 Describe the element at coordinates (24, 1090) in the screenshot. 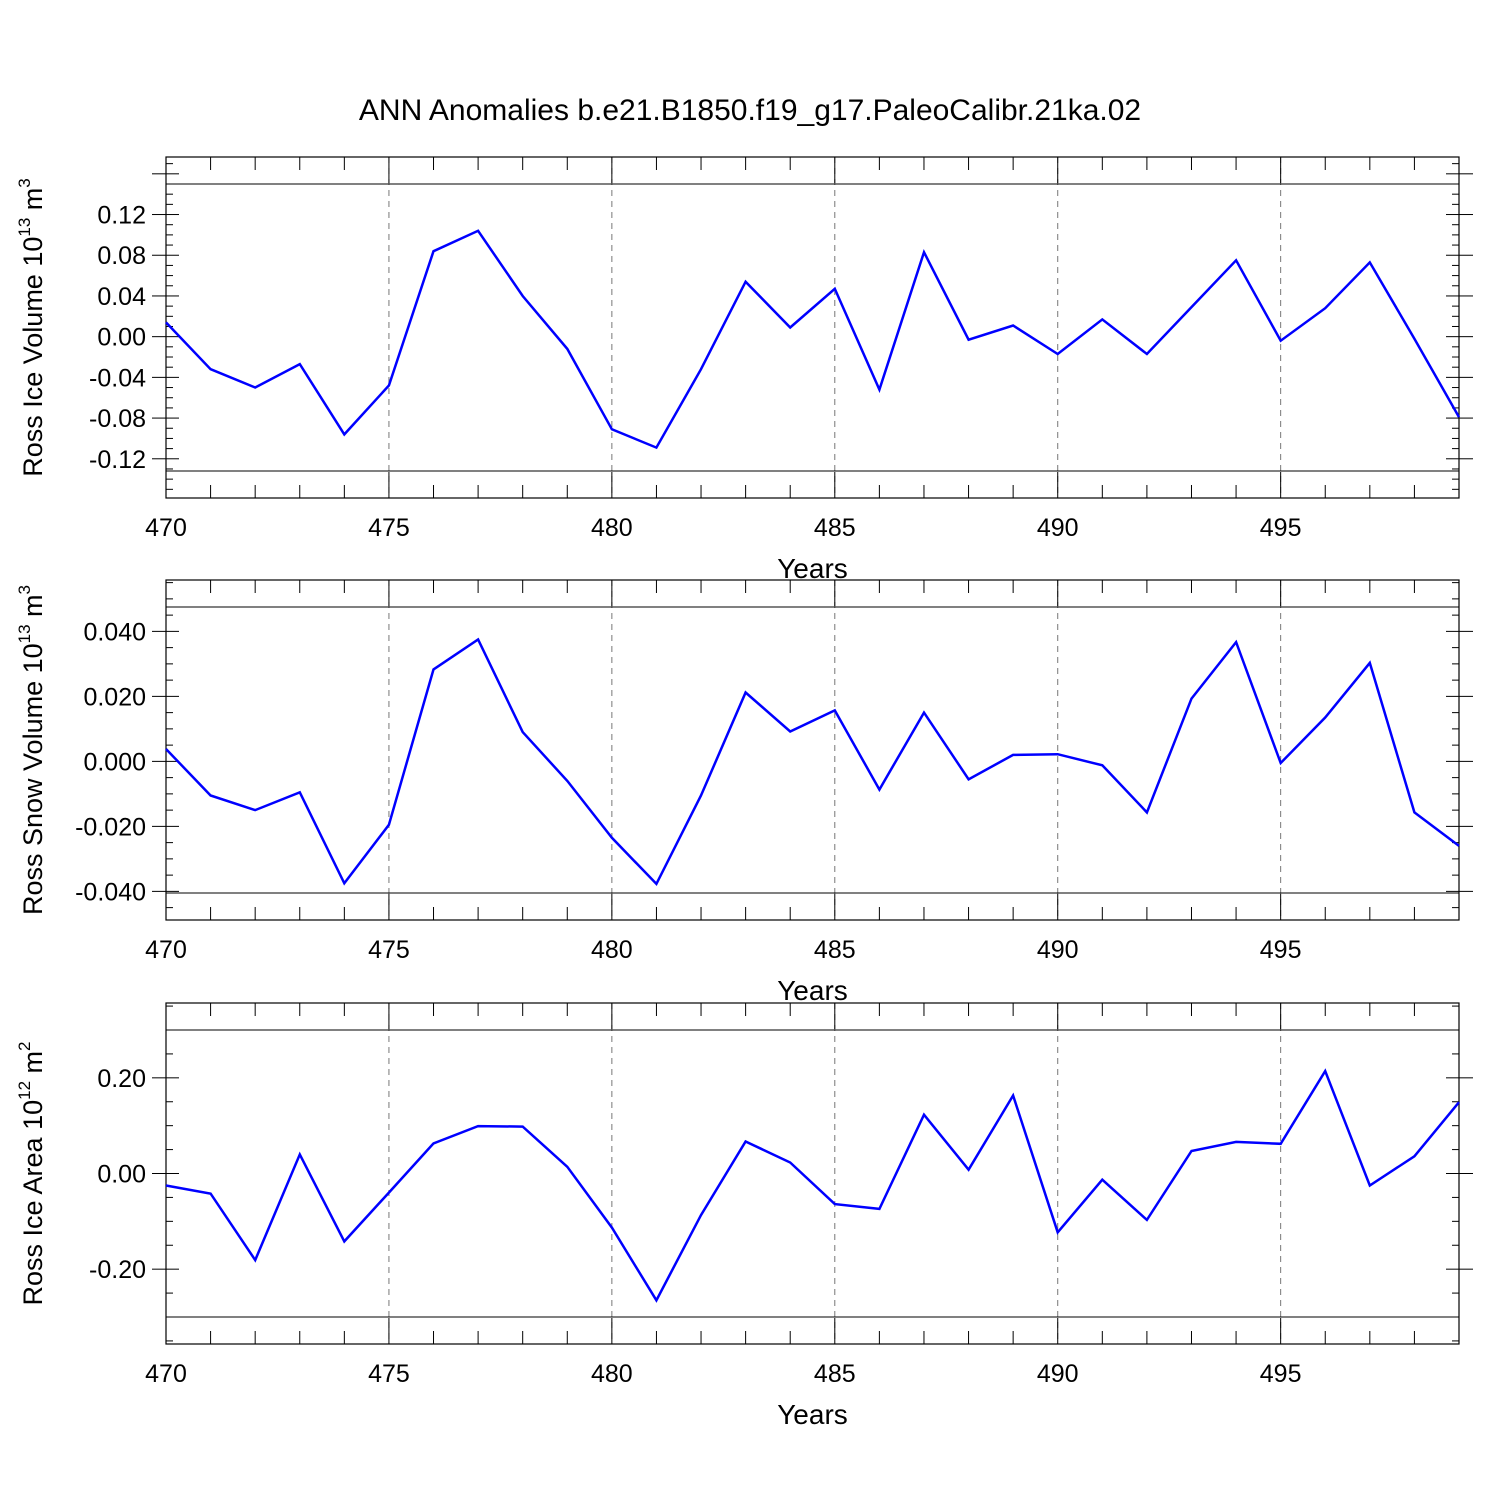

I see `y-axis-label-exponent: 12` at that location.